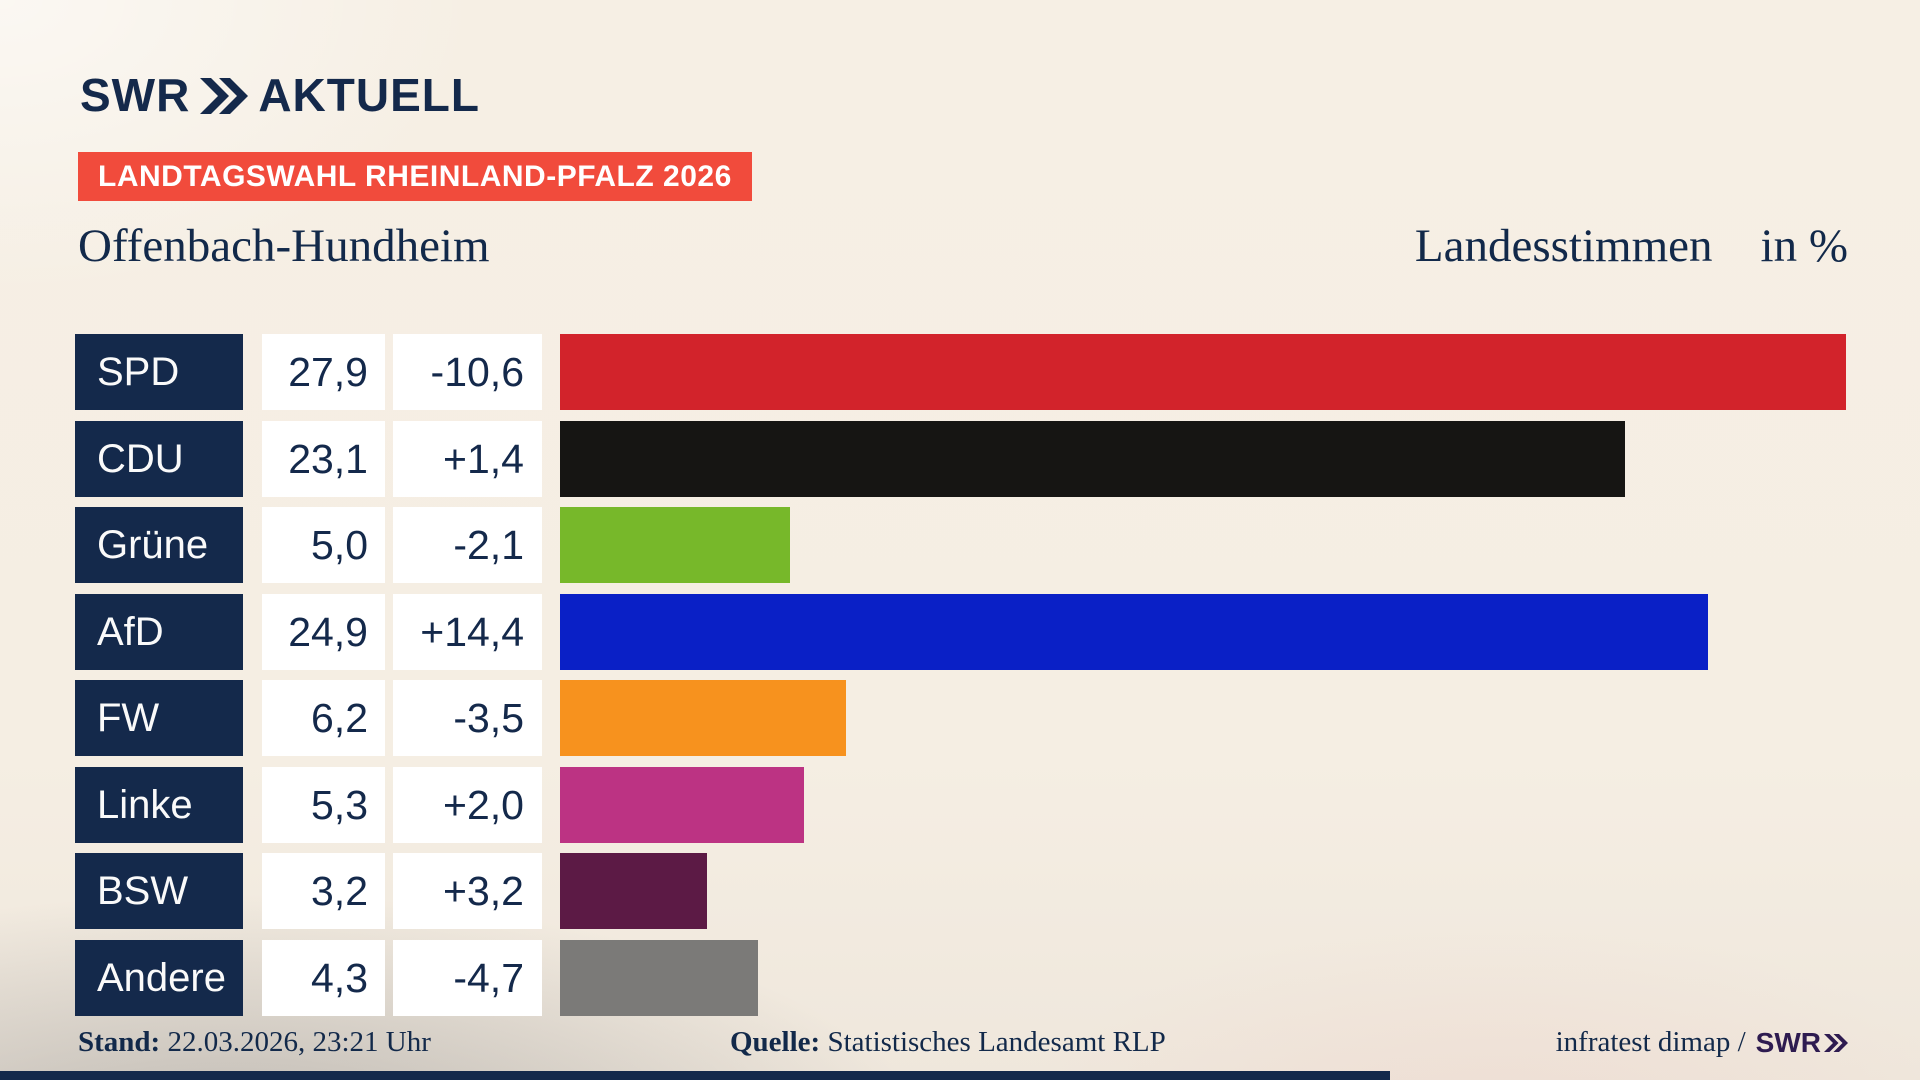 This screenshot has height=1080, width=1920. Describe the element at coordinates (467, 804) in the screenshot. I see `party-change: +2,0` at that location.